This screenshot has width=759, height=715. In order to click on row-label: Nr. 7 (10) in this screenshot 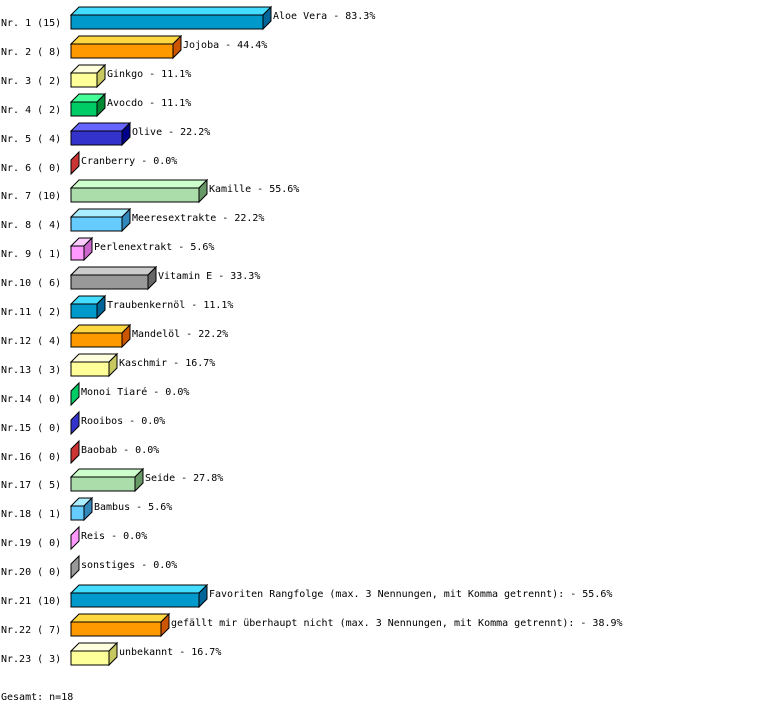, I will do `click(31, 196)`.